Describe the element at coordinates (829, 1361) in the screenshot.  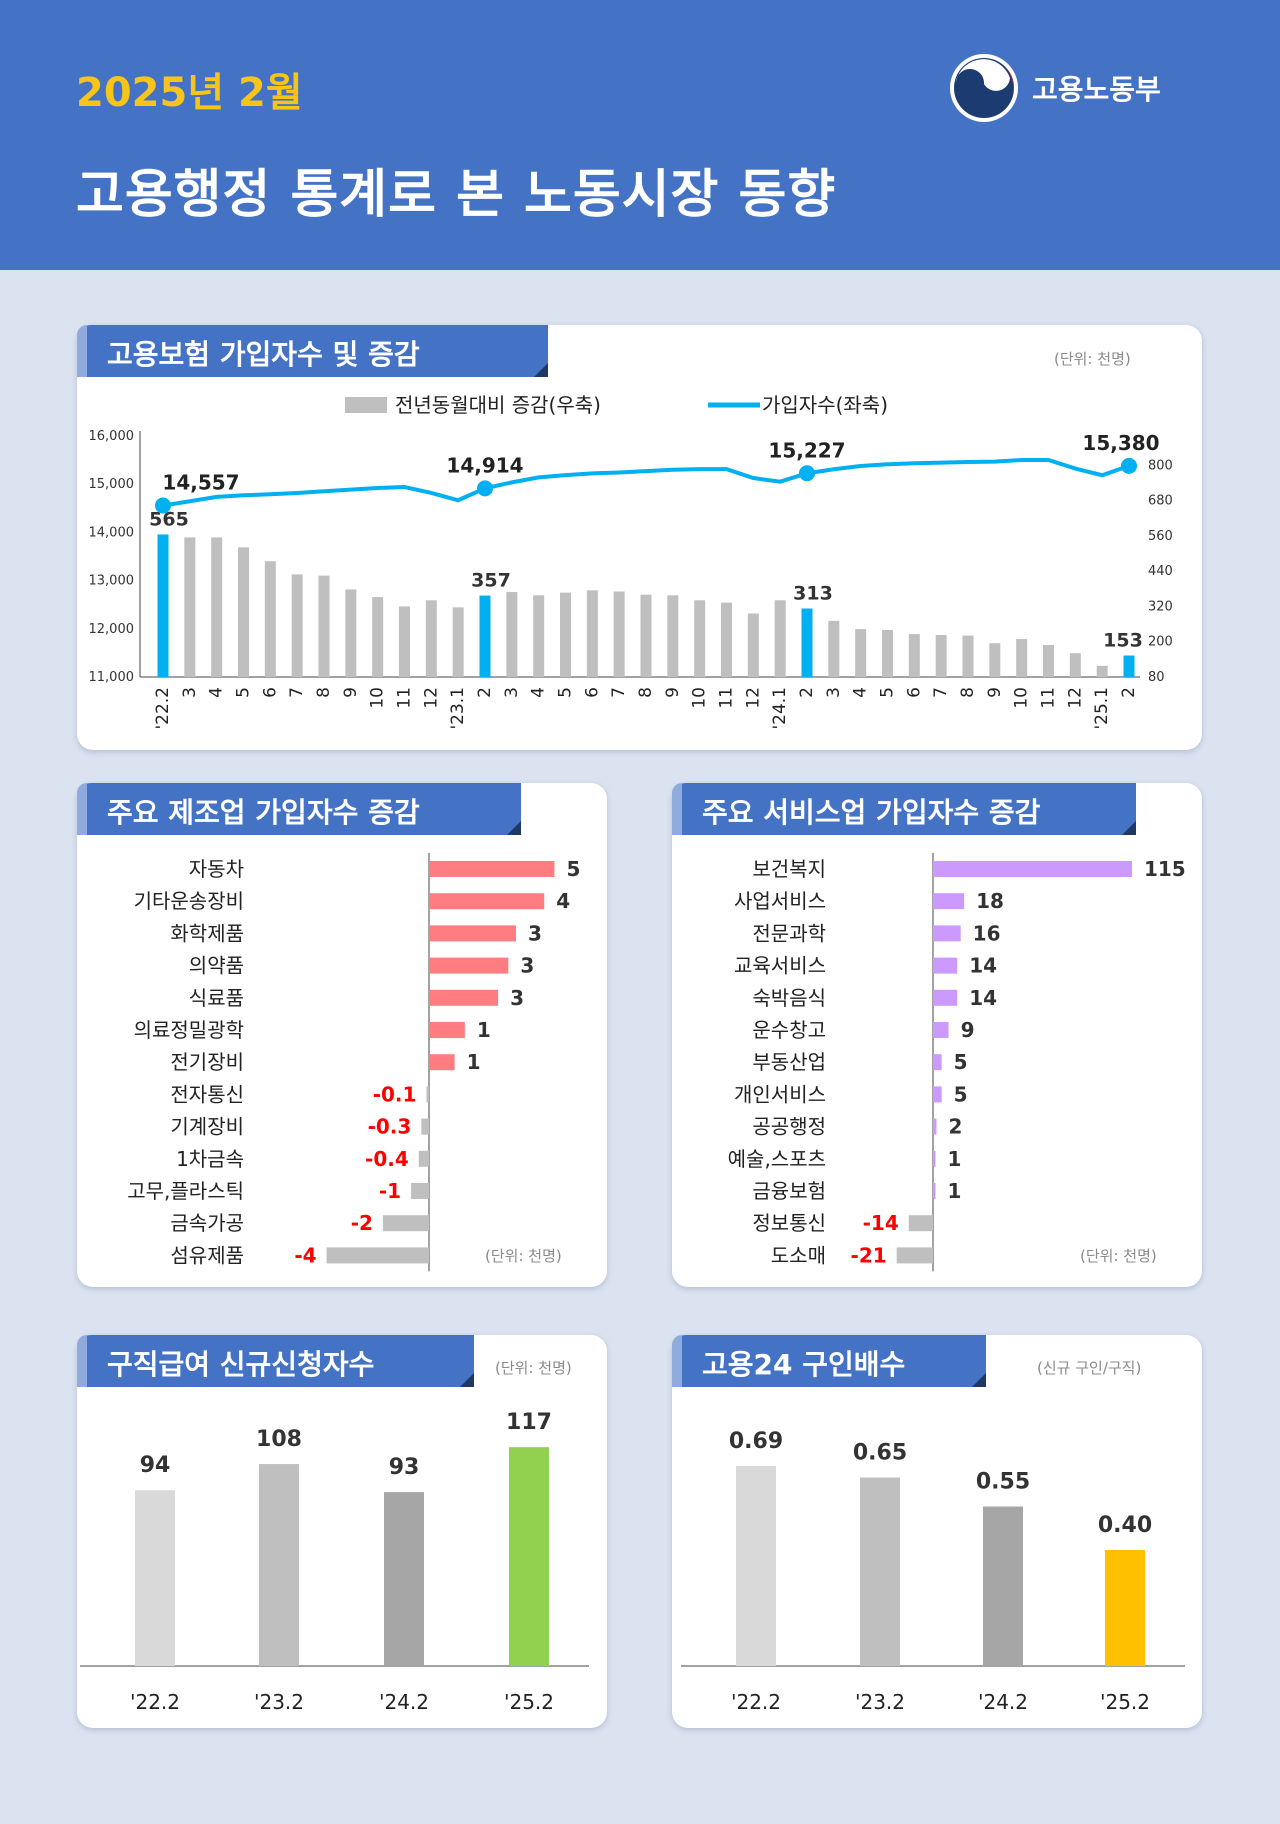
I see `panel-title: 고용24 구인배수` at that location.